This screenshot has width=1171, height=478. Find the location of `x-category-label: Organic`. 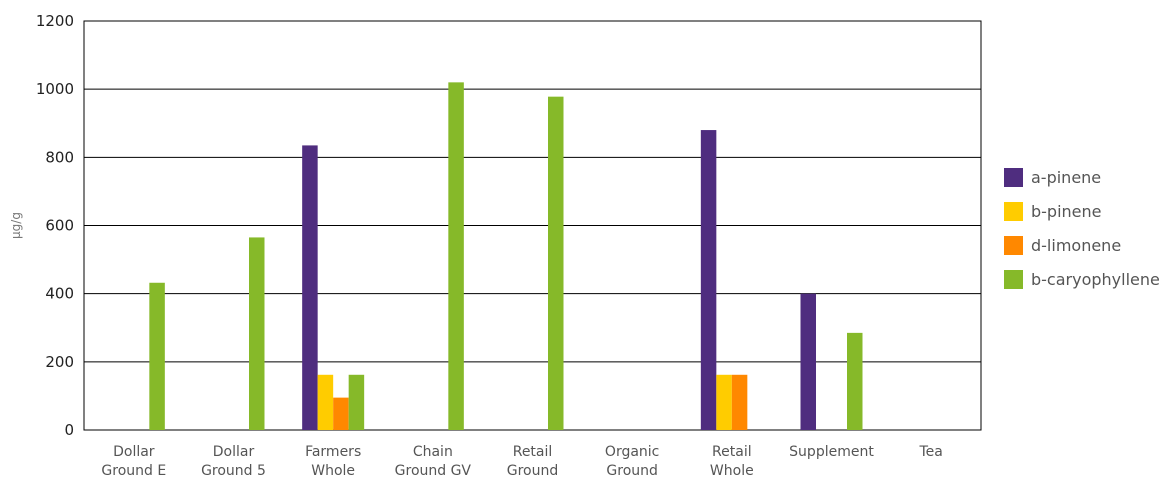

x-category-label: Organic is located at coordinates (632, 452).